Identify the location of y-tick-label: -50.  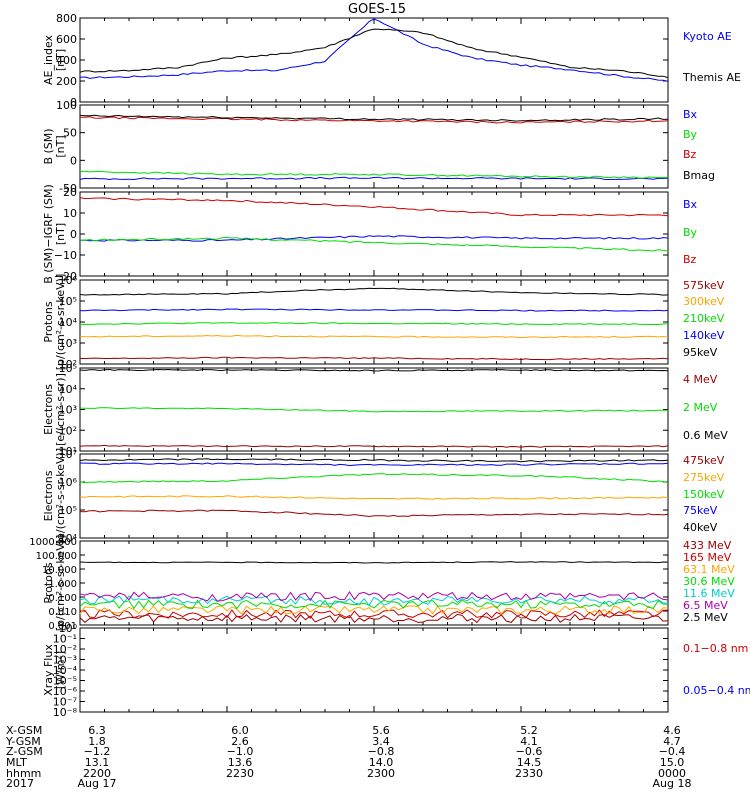
(68, 188).